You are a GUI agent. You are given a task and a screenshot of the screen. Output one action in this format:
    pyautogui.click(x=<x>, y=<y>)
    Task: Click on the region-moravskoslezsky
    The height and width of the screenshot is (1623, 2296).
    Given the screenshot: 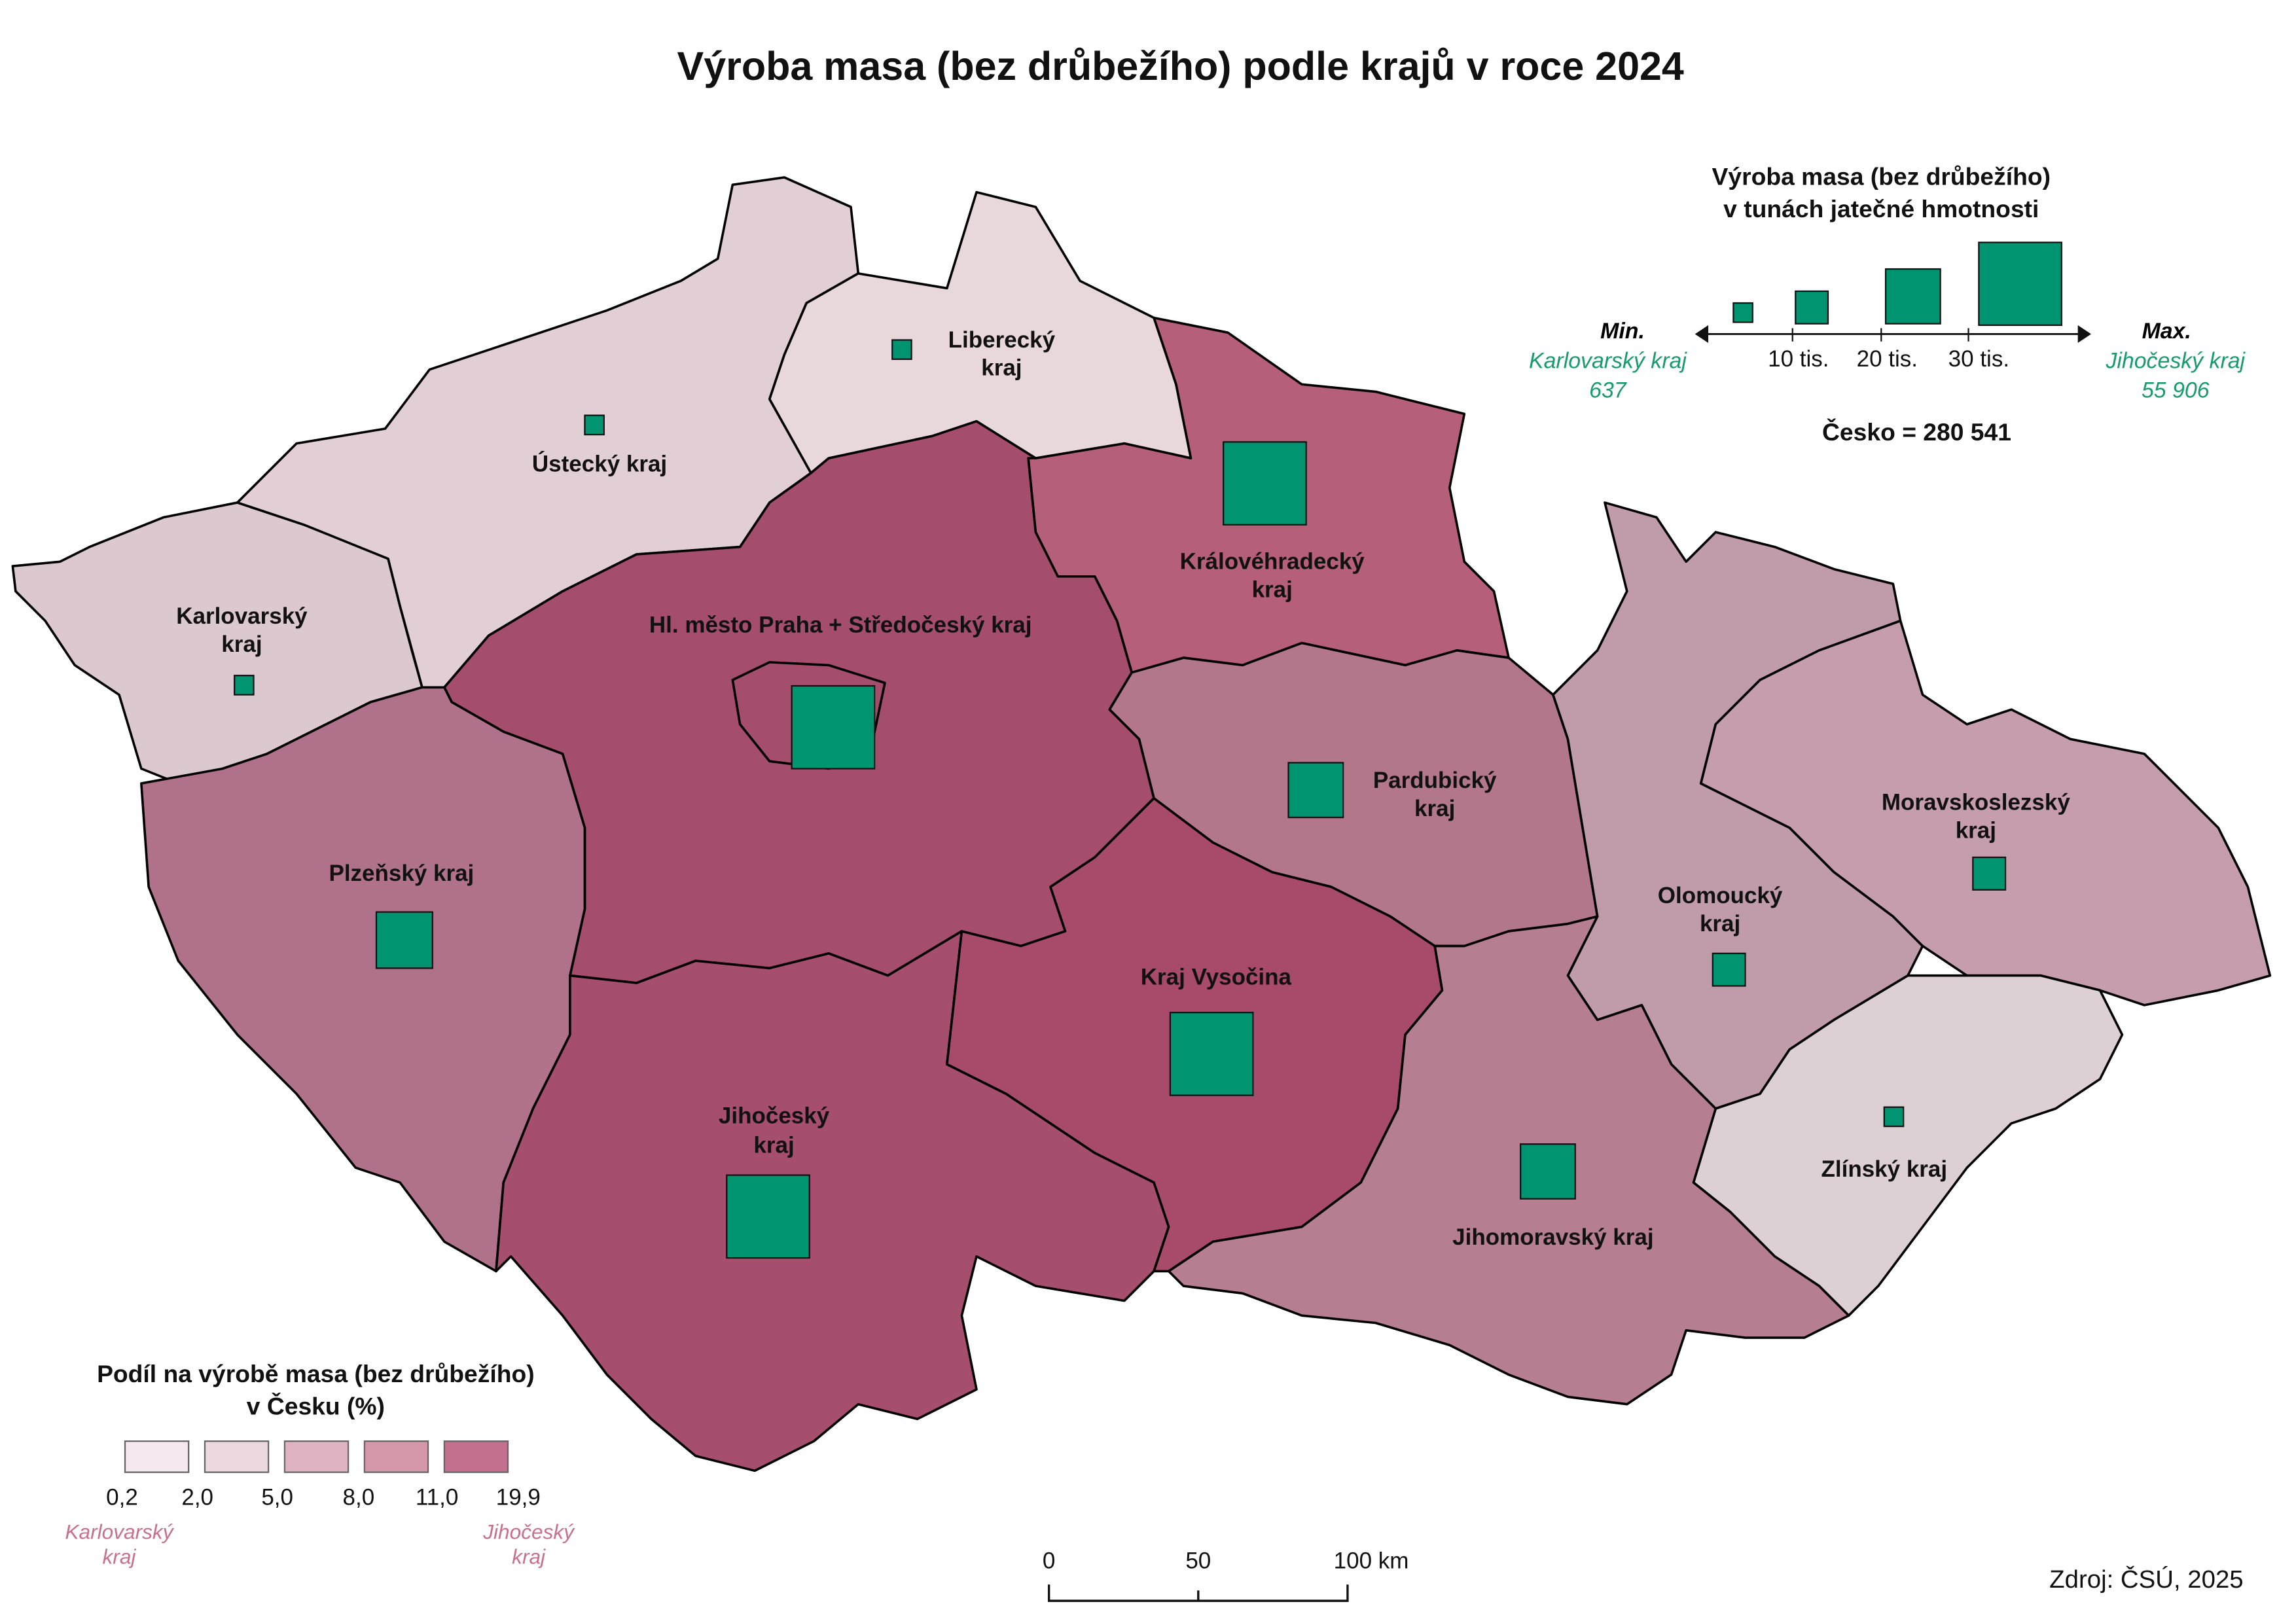 What is the action you would take?
    pyautogui.click(x=1985, y=813)
    